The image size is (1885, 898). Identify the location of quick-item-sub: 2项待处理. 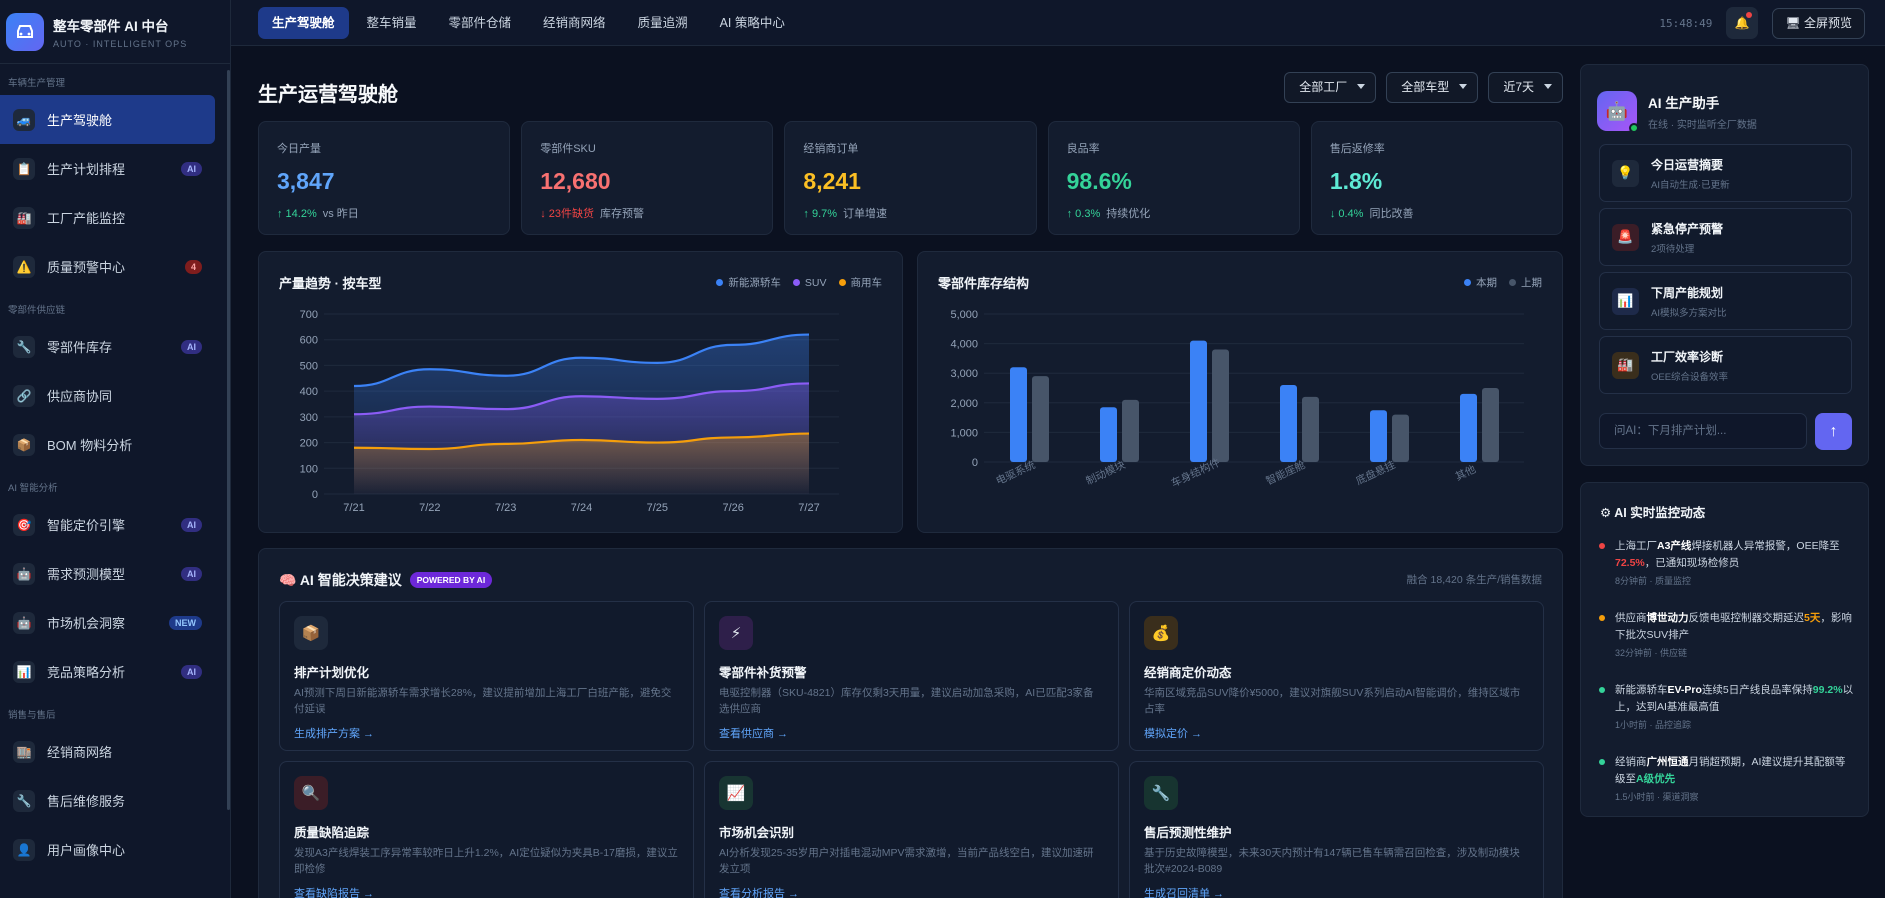
(1673, 249).